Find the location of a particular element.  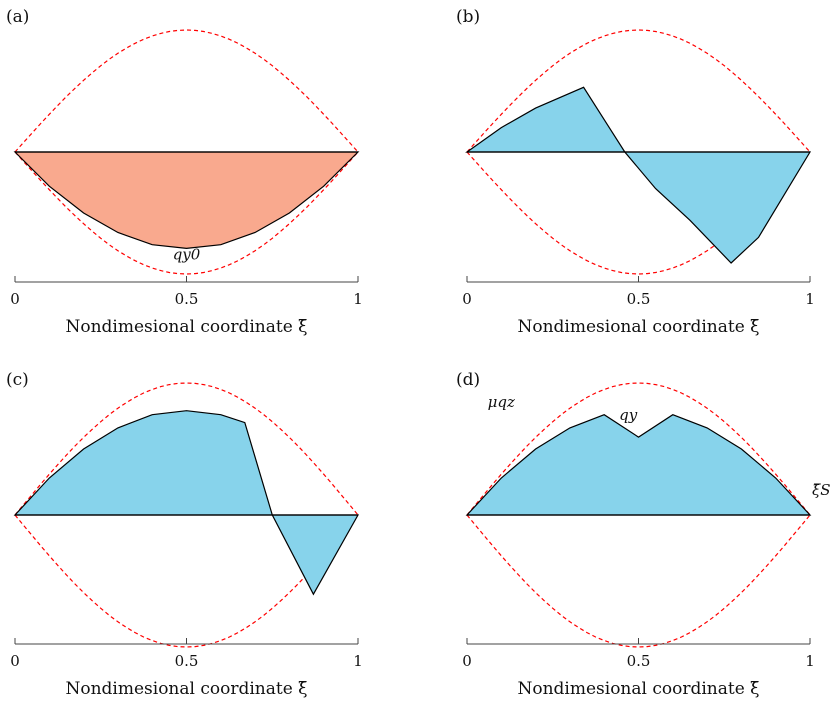

annotation-qy: qy is located at coordinates (628, 415).